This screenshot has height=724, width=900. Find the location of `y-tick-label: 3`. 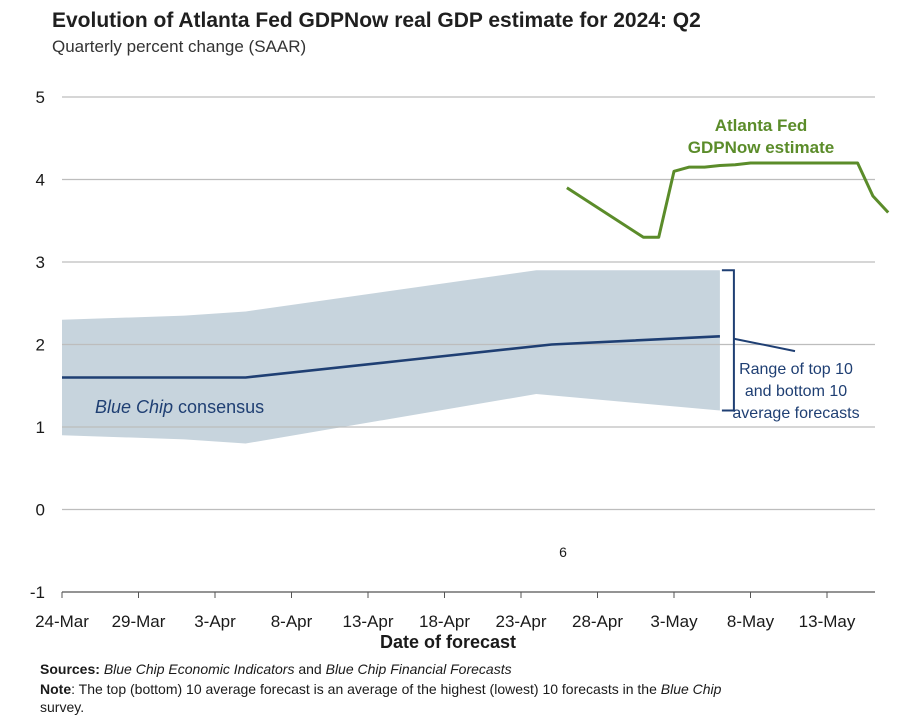

y-tick-label: 3 is located at coordinates (40, 262).